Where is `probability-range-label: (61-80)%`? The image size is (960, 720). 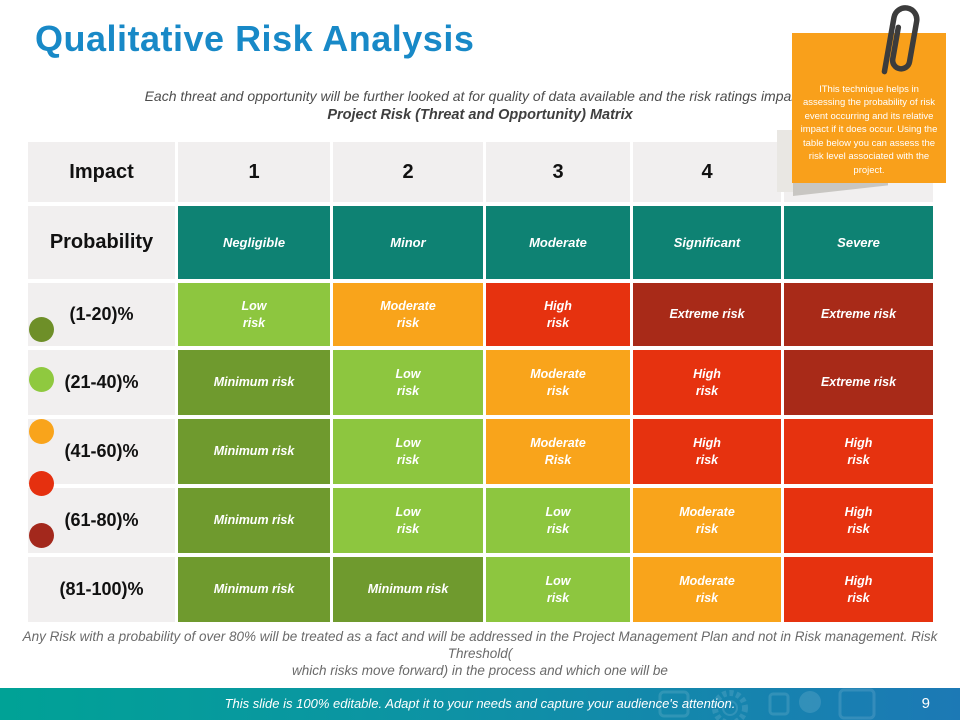 probability-range-label: (61-80)% is located at coordinates (101, 520).